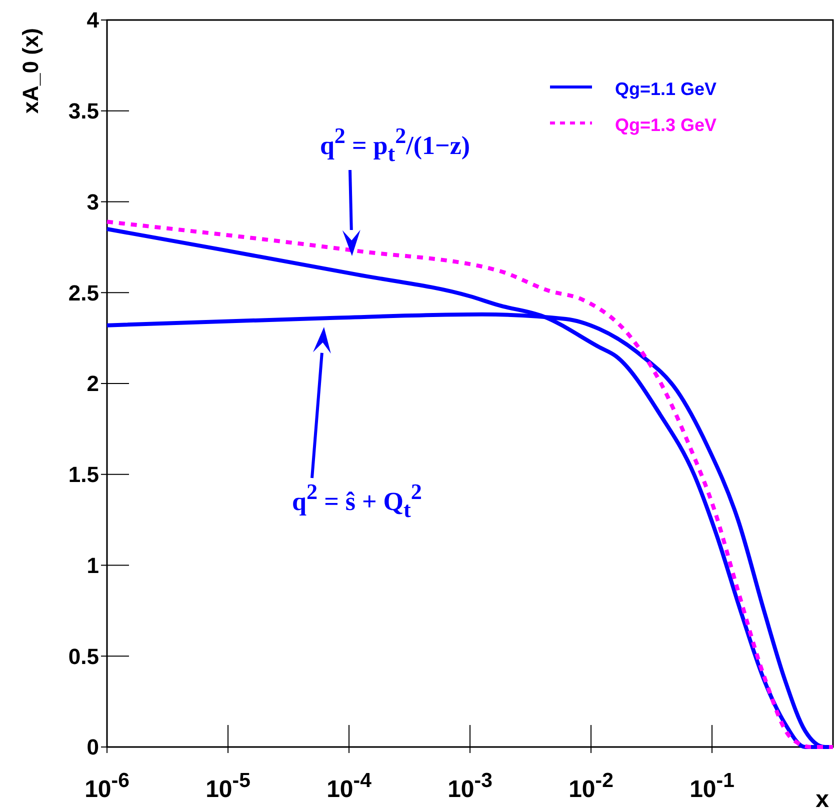 The width and height of the screenshot is (839, 808). What do you see at coordinates (92, 383) in the screenshot?
I see `y-tick-label: 2` at bounding box center [92, 383].